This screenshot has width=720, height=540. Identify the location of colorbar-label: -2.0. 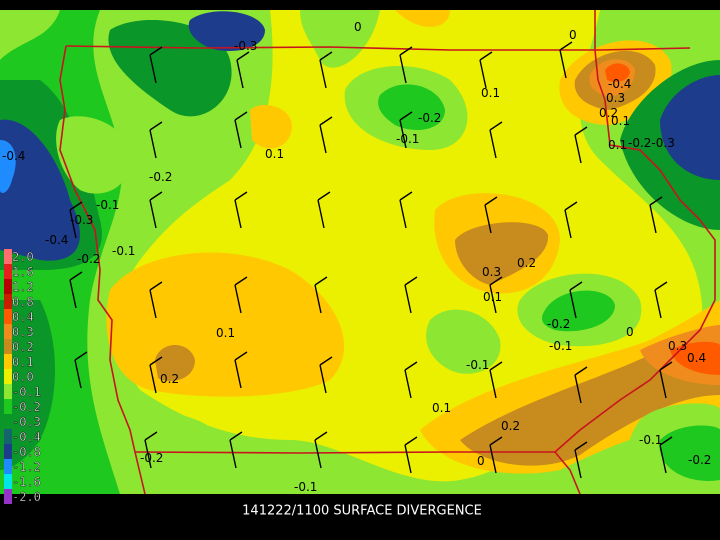
(26, 497).